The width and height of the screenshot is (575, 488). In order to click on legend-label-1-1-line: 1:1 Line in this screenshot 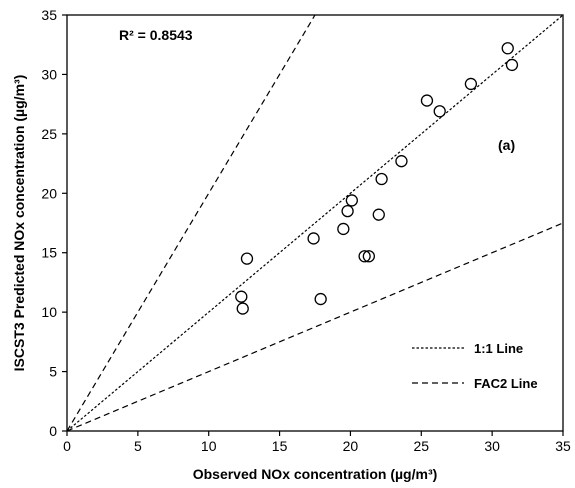, I will do `click(498, 348)`.